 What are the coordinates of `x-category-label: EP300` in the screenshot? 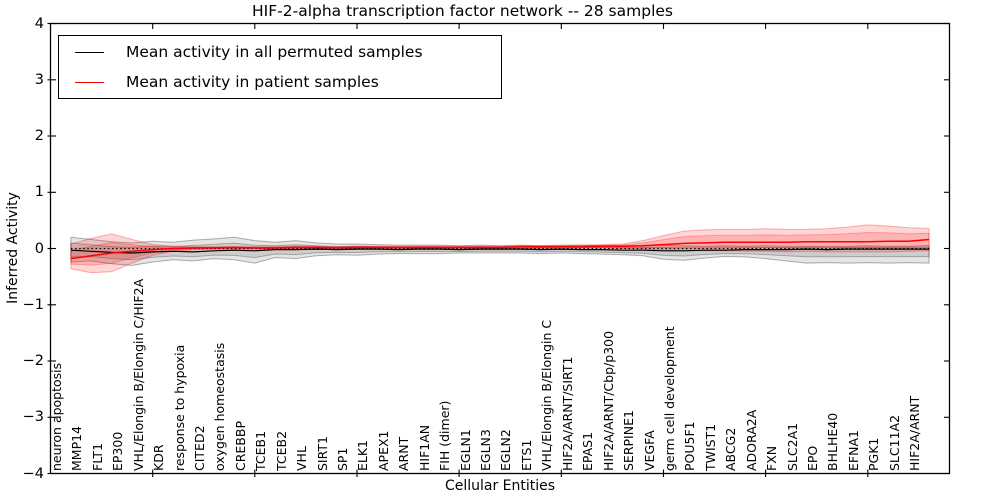 It's located at (118, 451).